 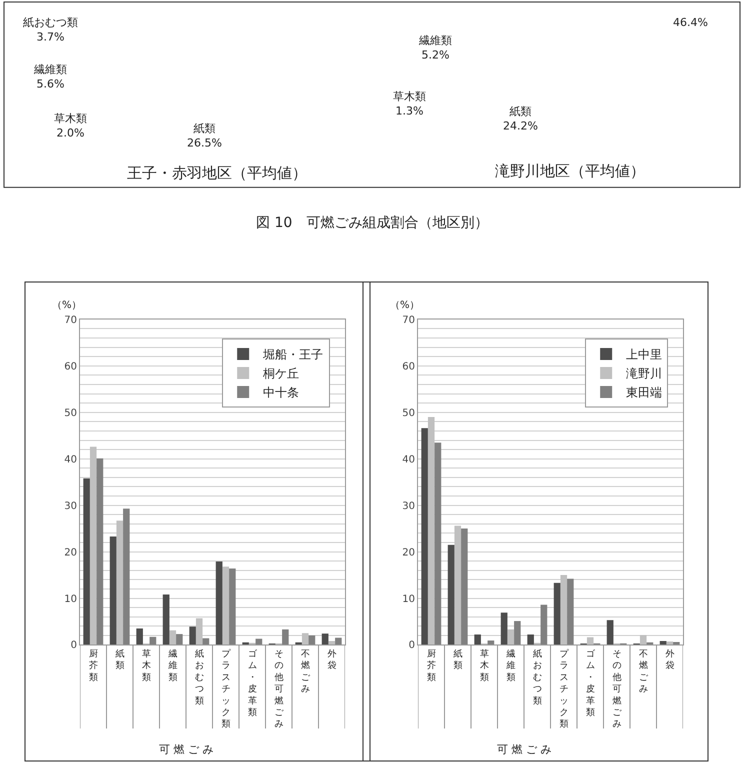 What do you see at coordinates (281, 393) in the screenshot?
I see `legend-label: 中十条` at bounding box center [281, 393].